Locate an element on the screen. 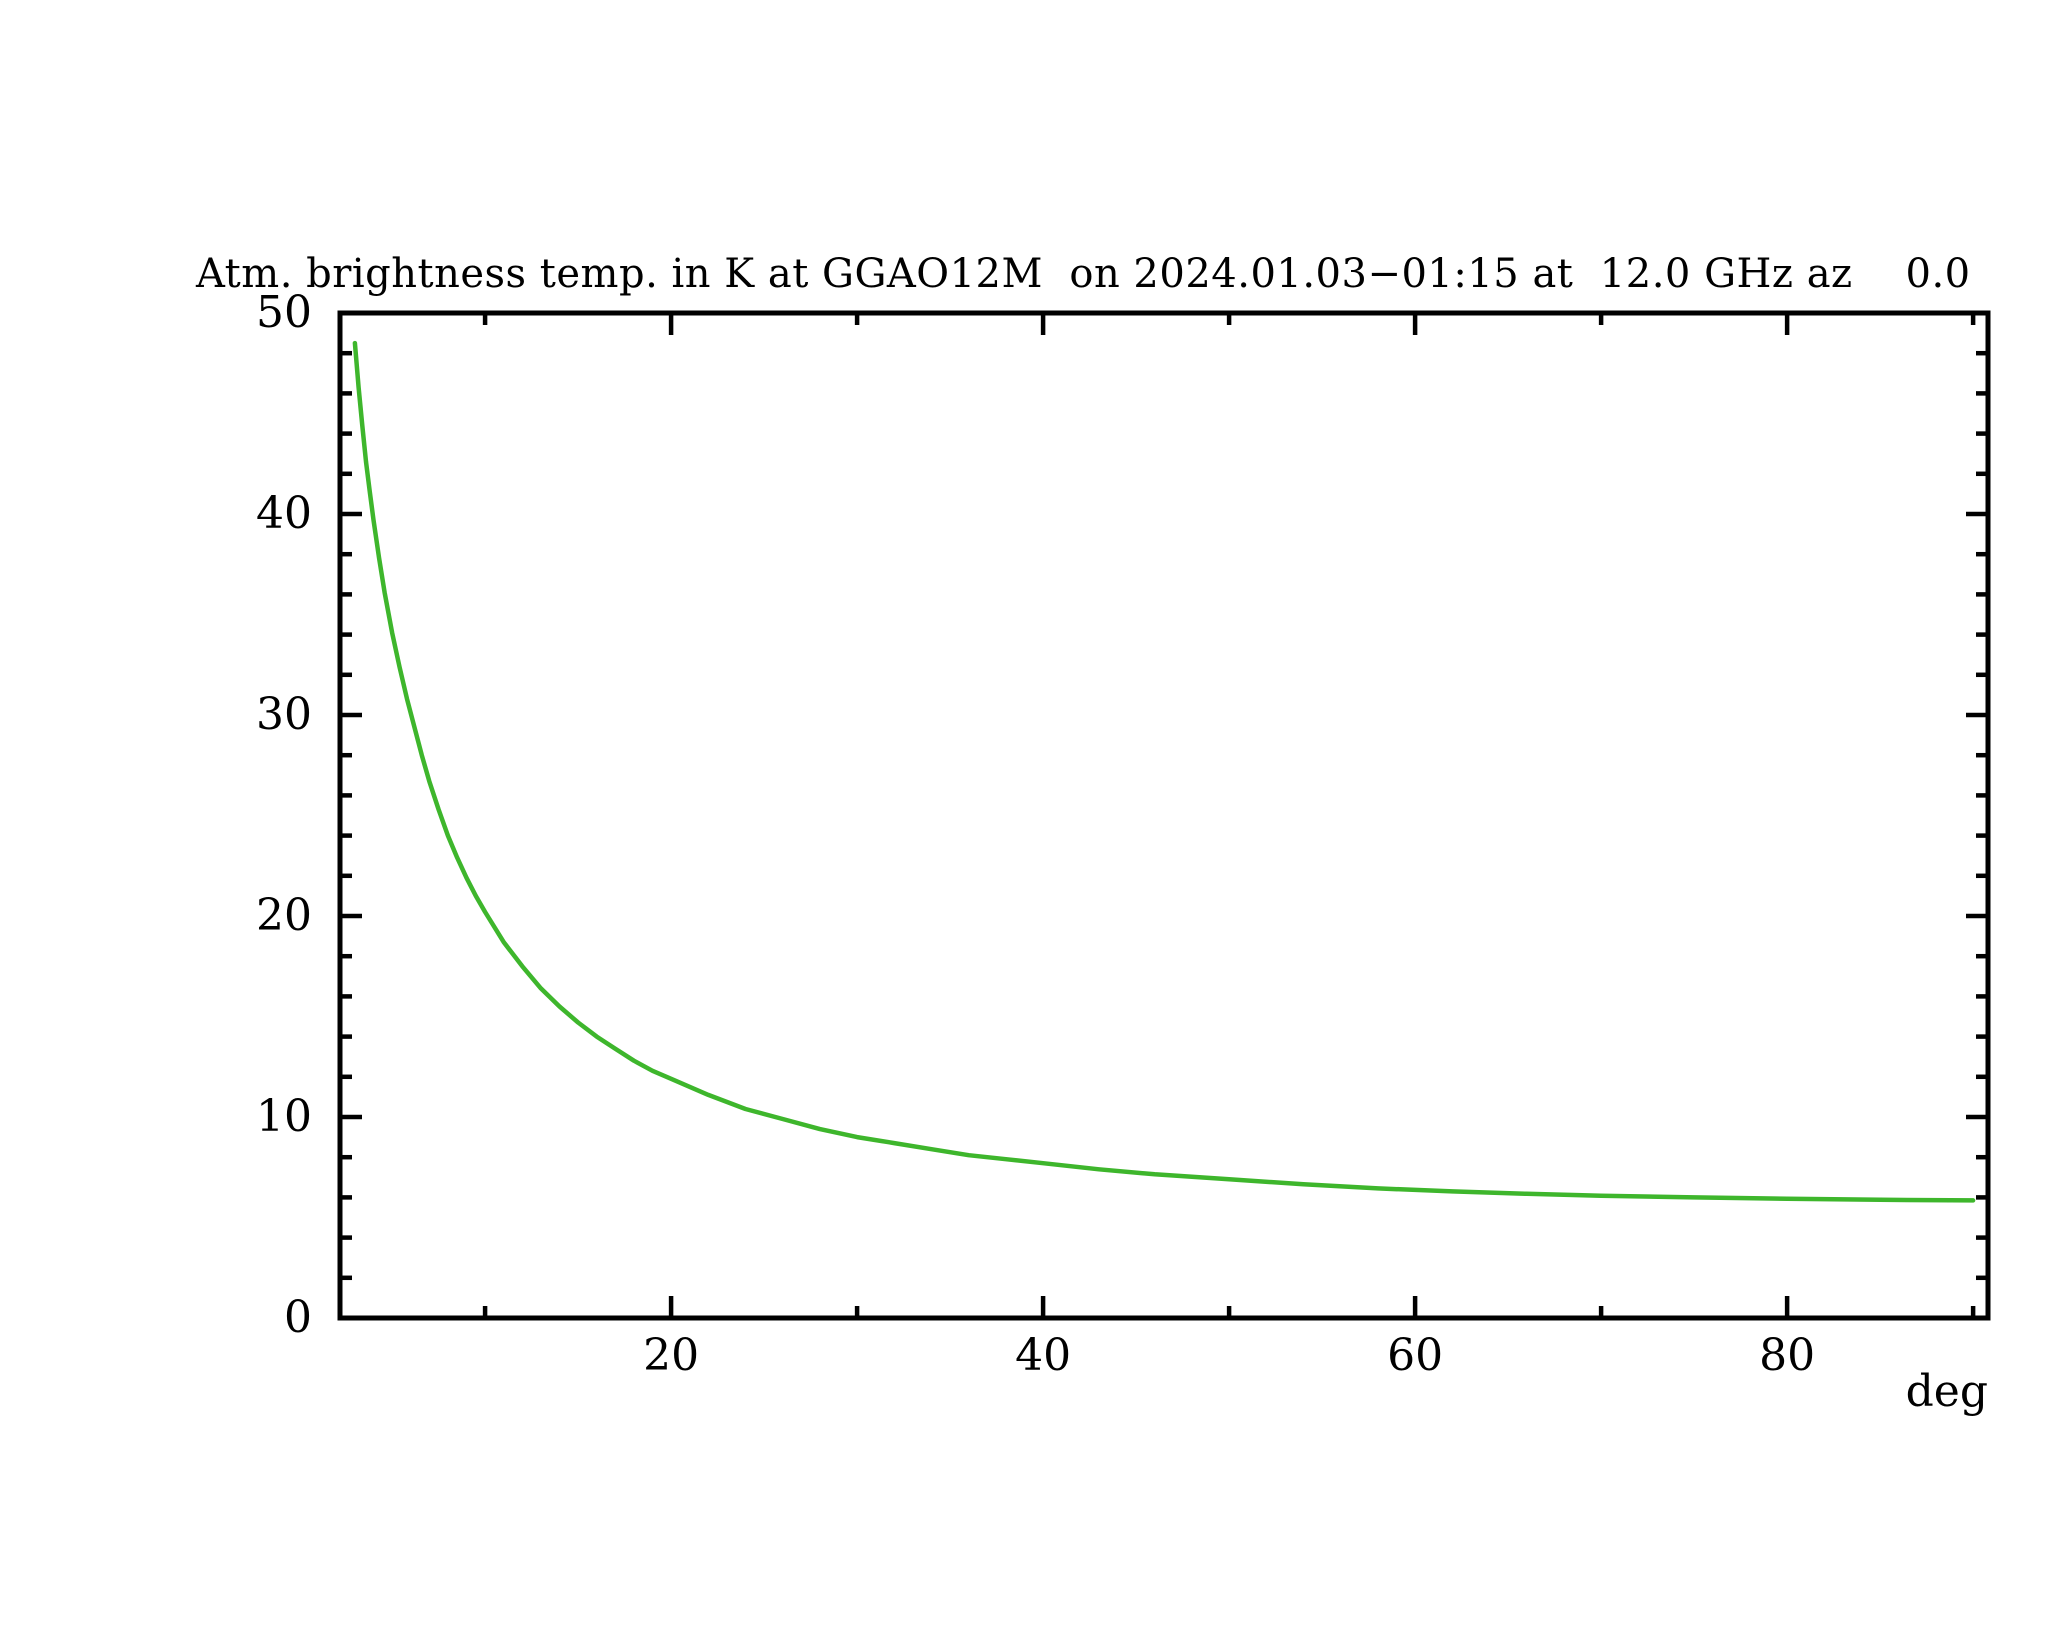 The width and height of the screenshot is (2048, 1635). y-tick-label: 40 is located at coordinates (284, 513).